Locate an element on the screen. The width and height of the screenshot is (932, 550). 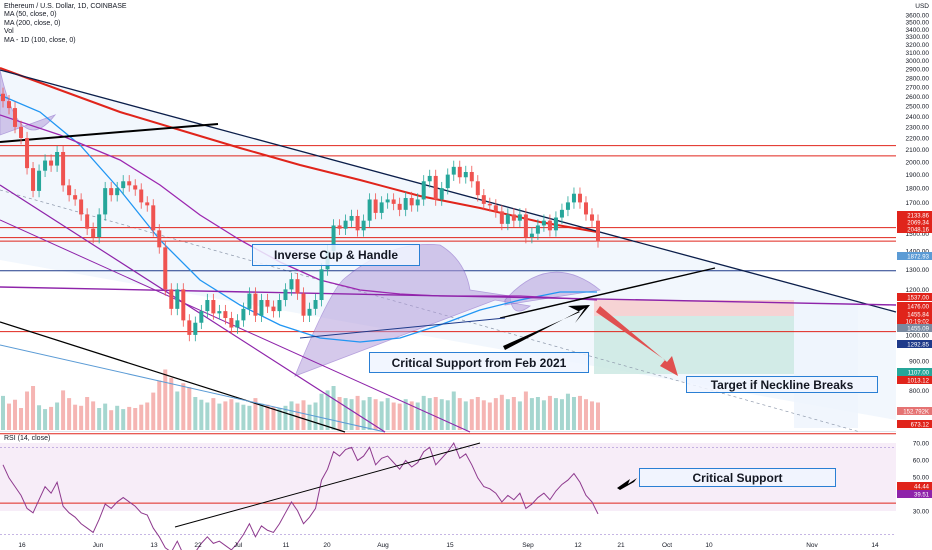
time-axis: 16 Jun 13 22 Jul 11 20 Aug 15 Sep 12 21 Oct 10 Nov 14 is located at coordinates (448, 545).